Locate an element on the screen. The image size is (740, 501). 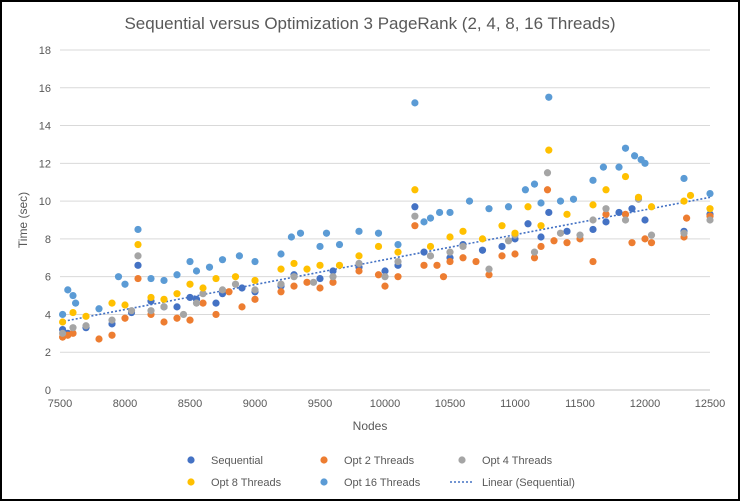
legend-label: Opt 16 Threads is located at coordinates (382, 483).